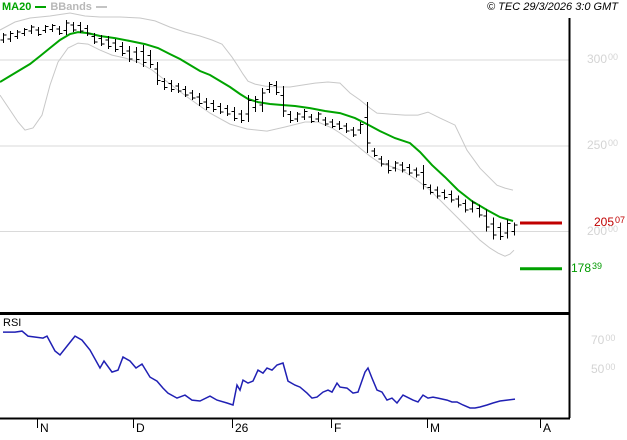  What do you see at coordinates (598, 369) in the screenshot?
I see `rsi-tick-label-main: 50` at bounding box center [598, 369].